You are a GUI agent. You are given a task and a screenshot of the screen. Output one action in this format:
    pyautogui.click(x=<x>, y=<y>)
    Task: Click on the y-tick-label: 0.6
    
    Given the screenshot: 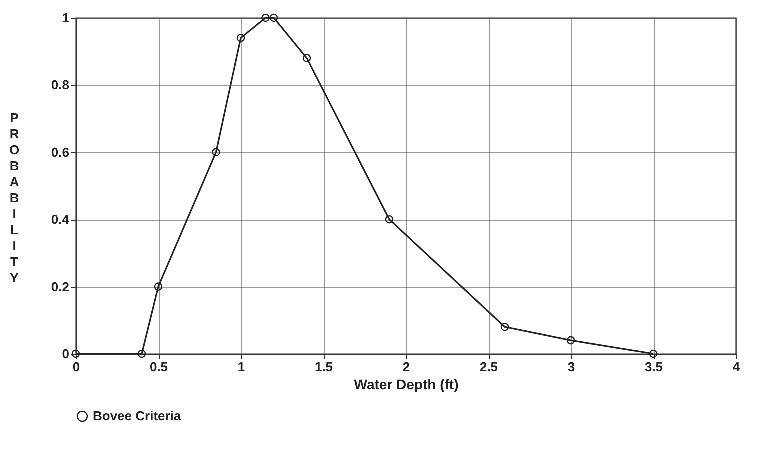 What is the action you would take?
    pyautogui.click(x=60, y=152)
    